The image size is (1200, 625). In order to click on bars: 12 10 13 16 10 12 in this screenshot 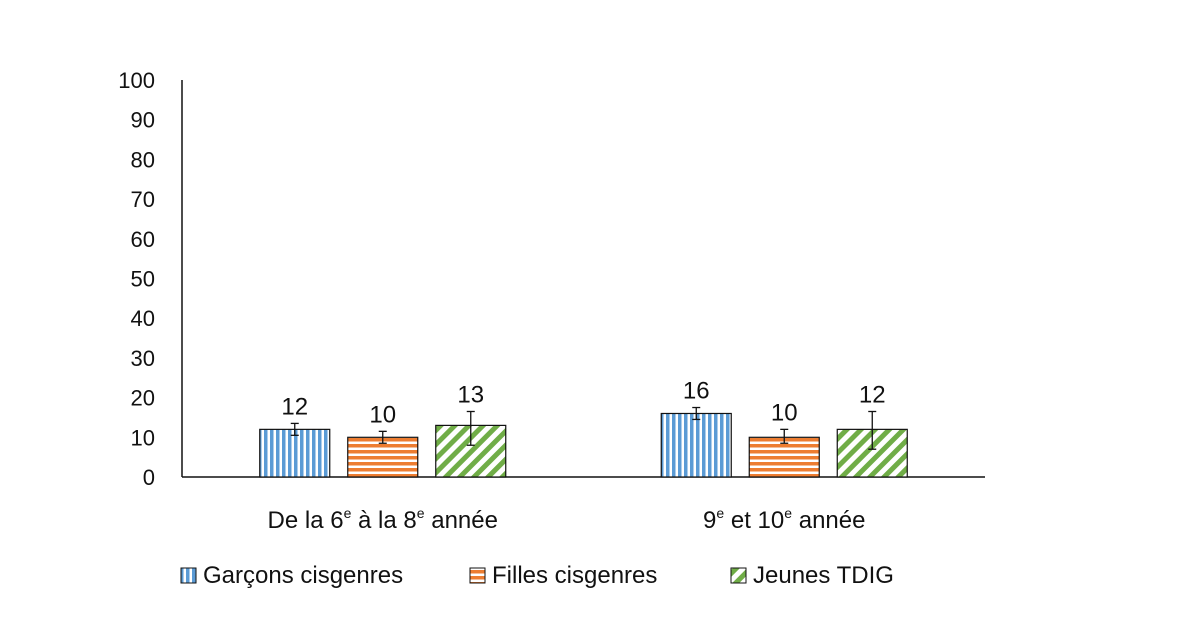, I will do `click(583, 428)`.